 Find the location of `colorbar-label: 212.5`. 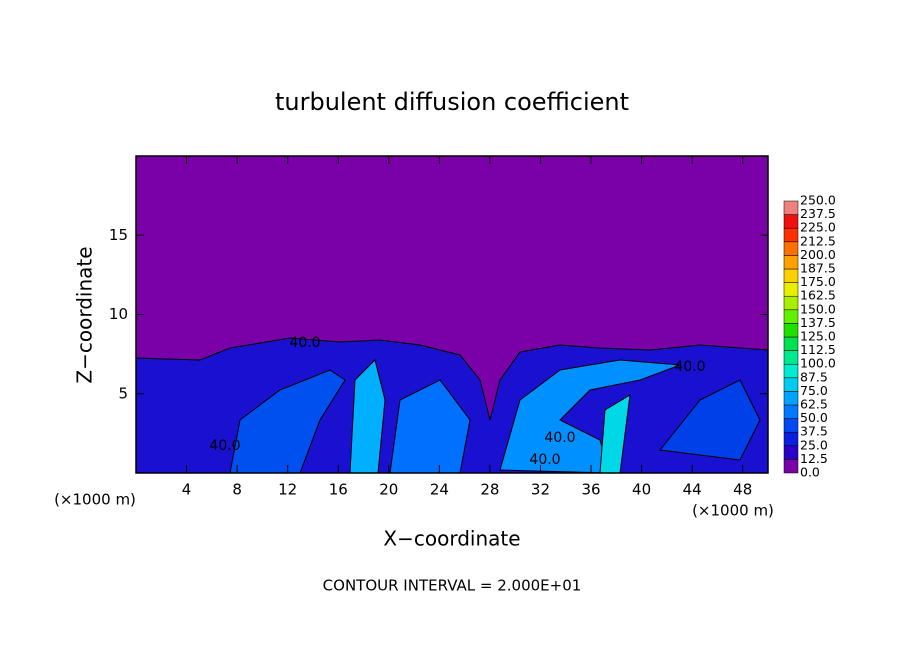

colorbar-label: 212.5 is located at coordinates (818, 240).